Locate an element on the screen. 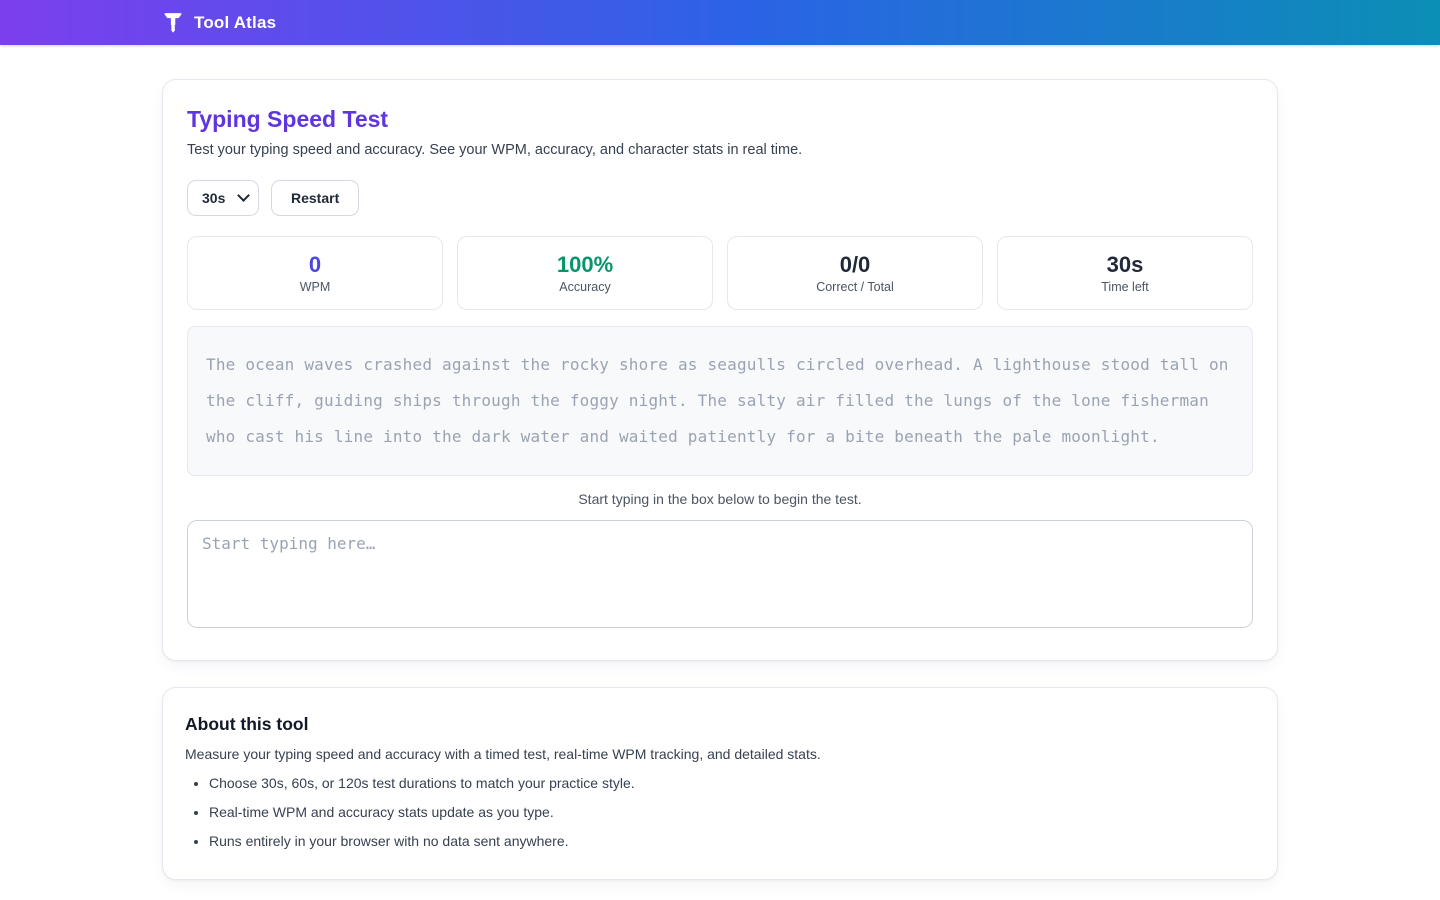 The width and height of the screenshot is (1440, 900). restart-button: Restart is located at coordinates (315, 198).